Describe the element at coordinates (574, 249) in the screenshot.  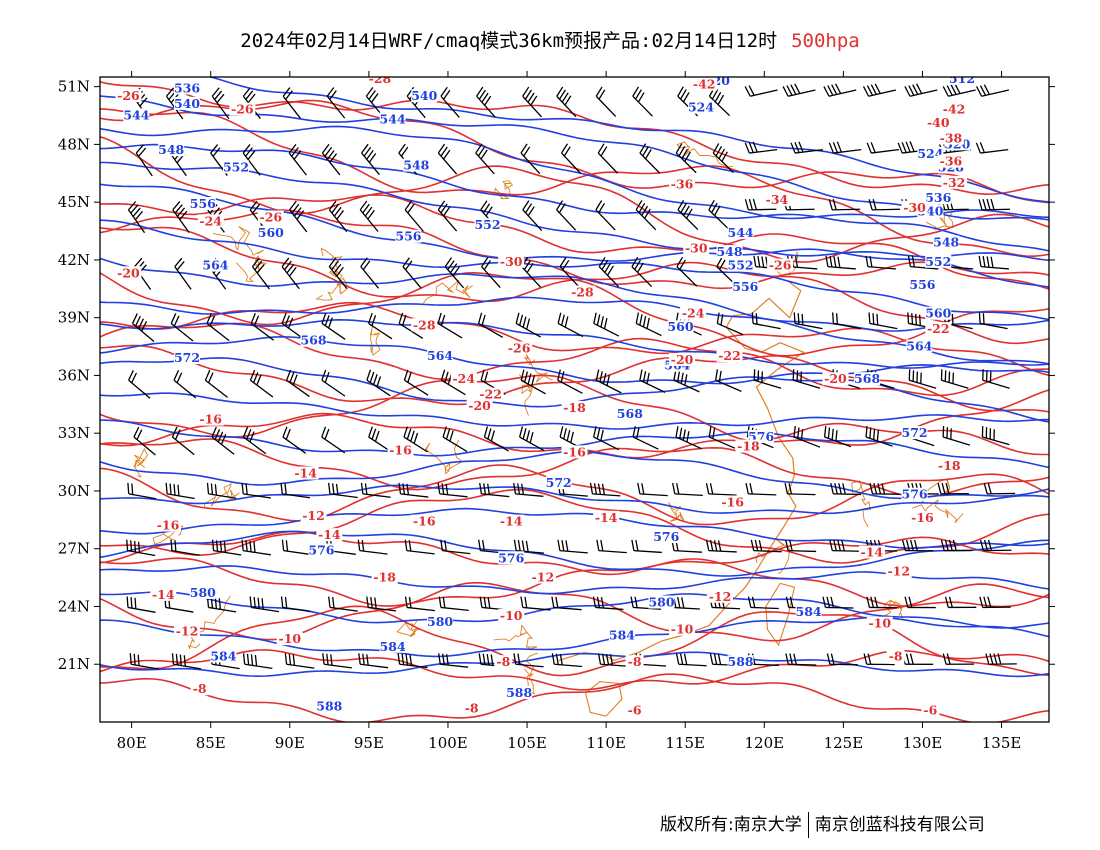
I see `temperature-contour` at that location.